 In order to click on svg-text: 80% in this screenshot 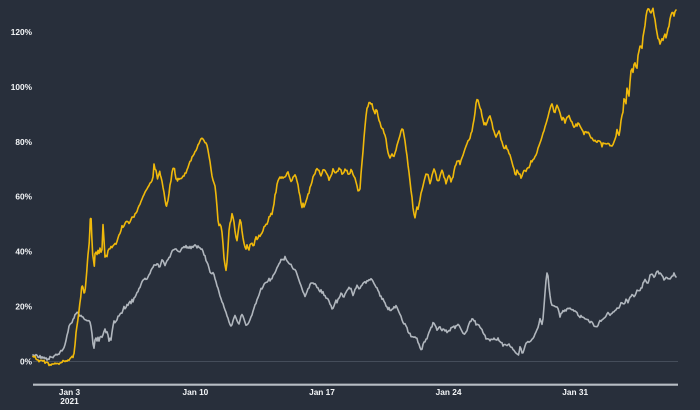, I will do `click(23, 142)`.